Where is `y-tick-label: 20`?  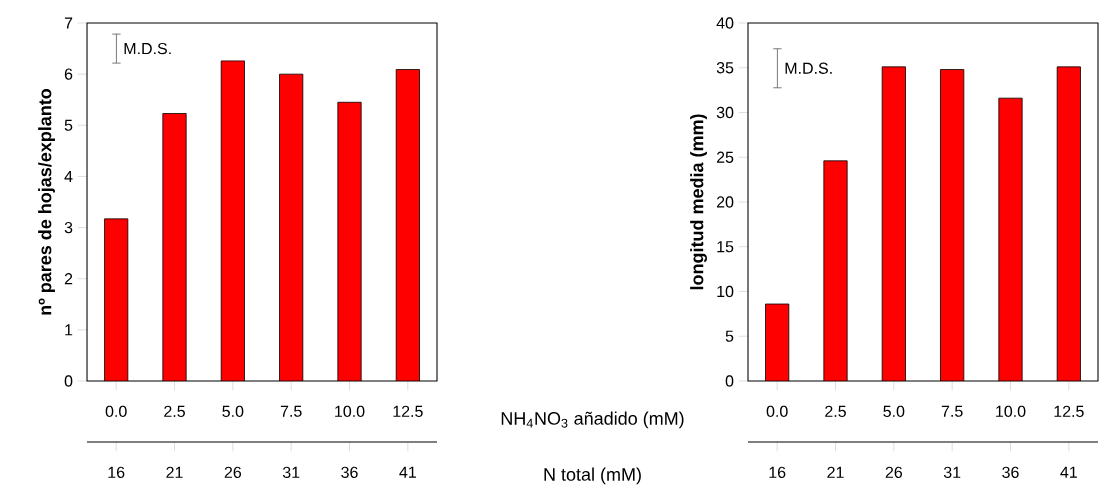 y-tick-label: 20 is located at coordinates (725, 202).